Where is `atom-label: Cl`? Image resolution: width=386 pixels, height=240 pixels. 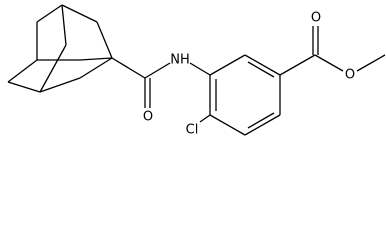
atom-label: Cl is located at coordinates (192, 130).